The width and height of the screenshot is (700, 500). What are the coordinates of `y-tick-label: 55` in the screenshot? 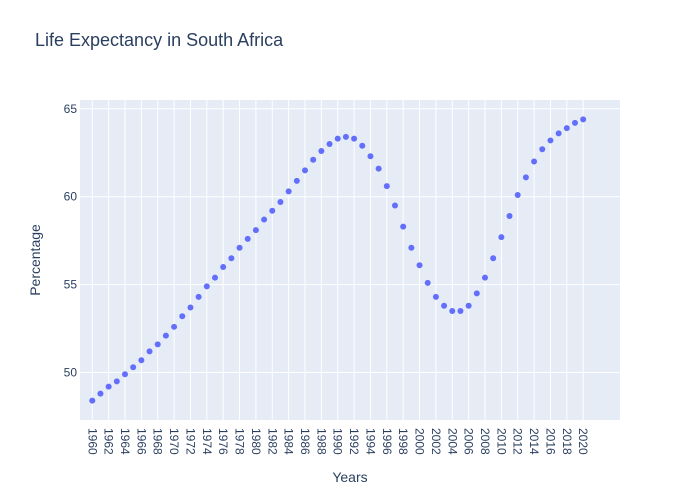 It's located at (71, 285).